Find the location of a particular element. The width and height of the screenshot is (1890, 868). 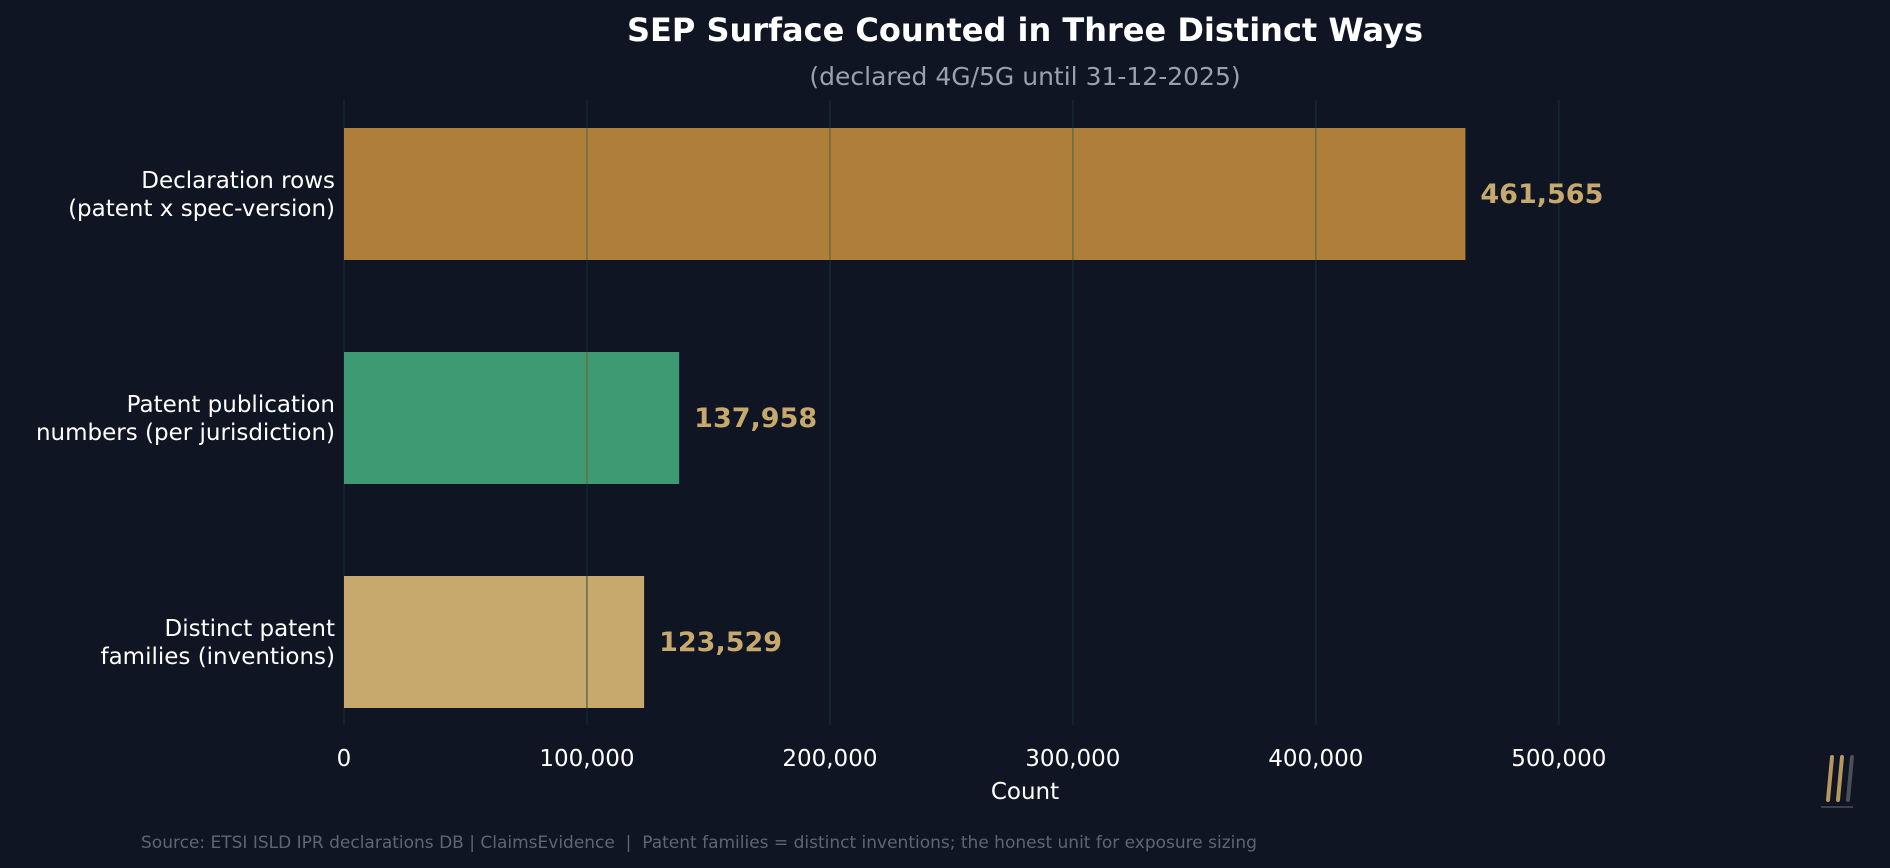

category-label-2-line-1: families (inventions) is located at coordinates (217, 657).